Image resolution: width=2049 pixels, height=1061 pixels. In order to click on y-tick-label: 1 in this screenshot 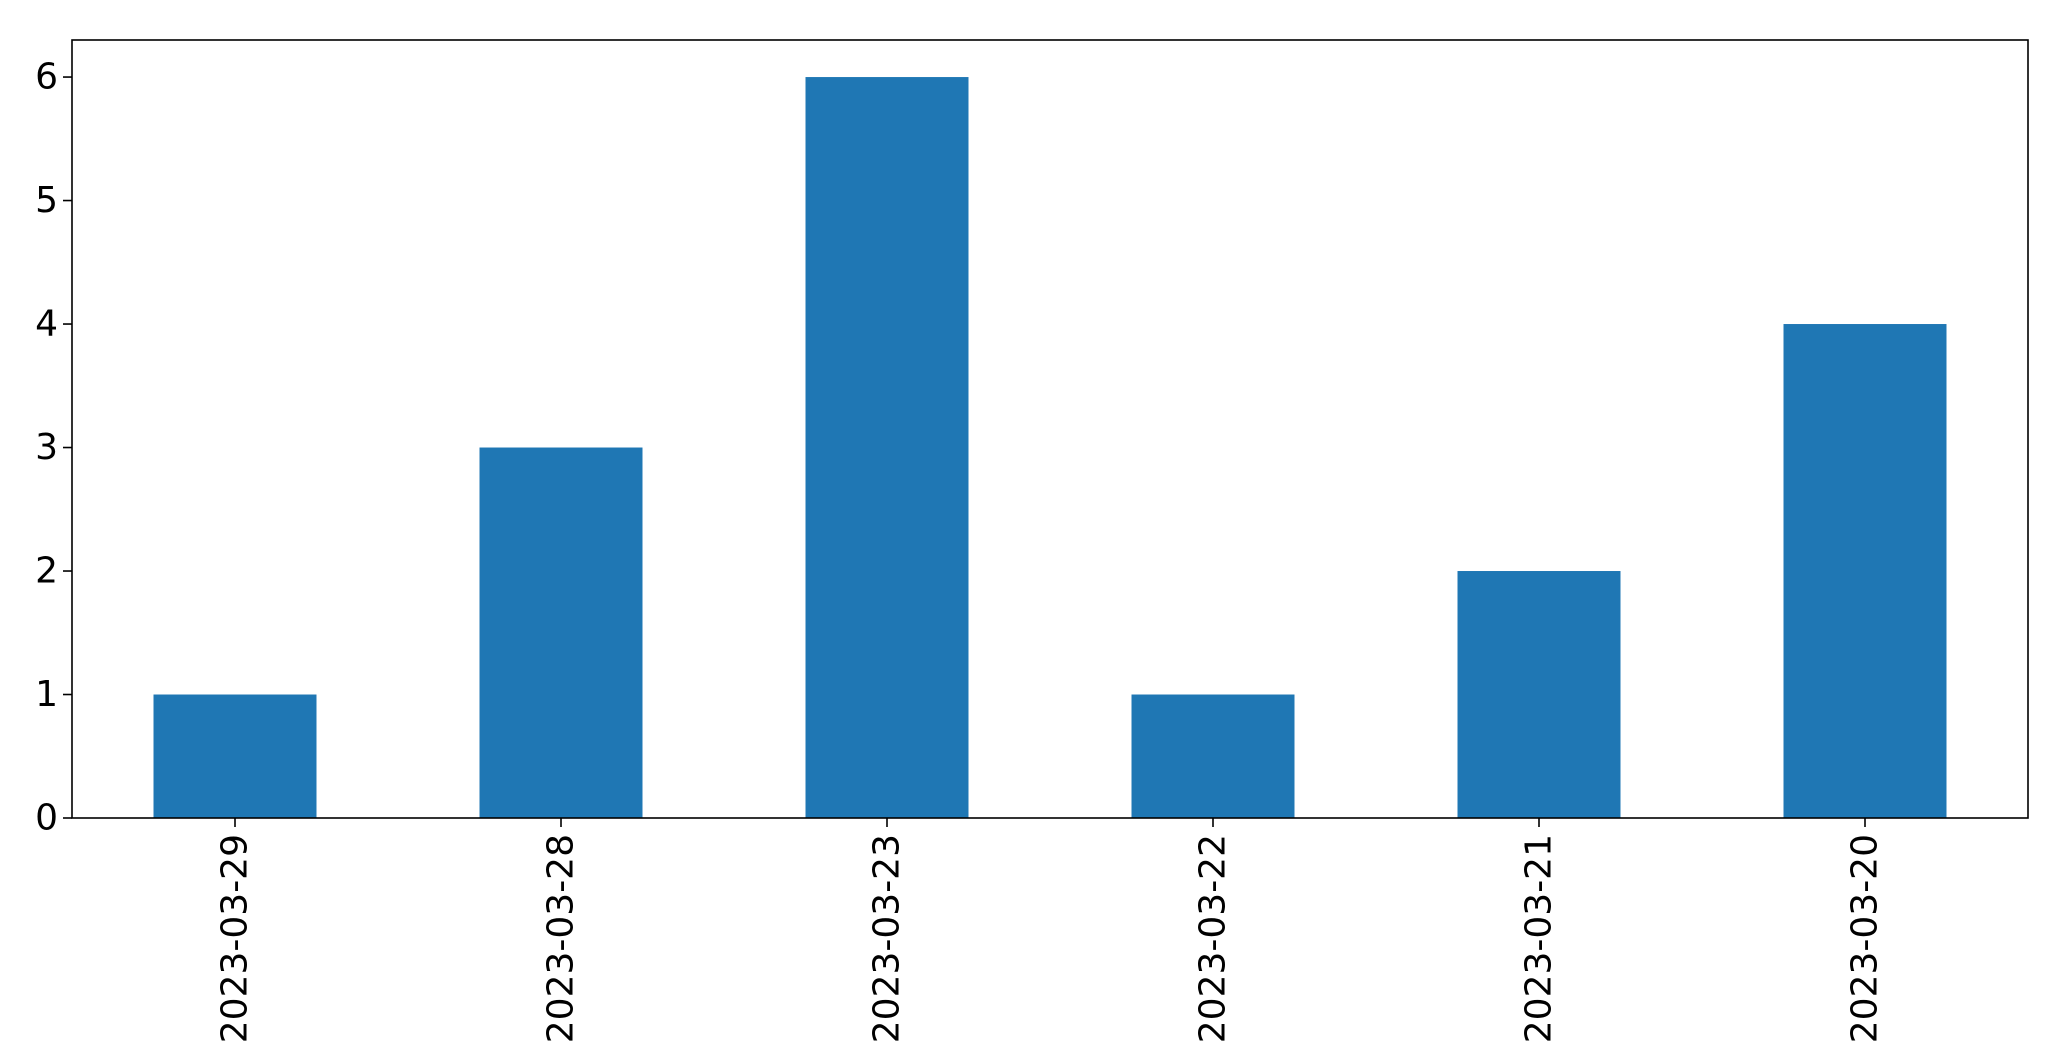, I will do `click(46, 694)`.